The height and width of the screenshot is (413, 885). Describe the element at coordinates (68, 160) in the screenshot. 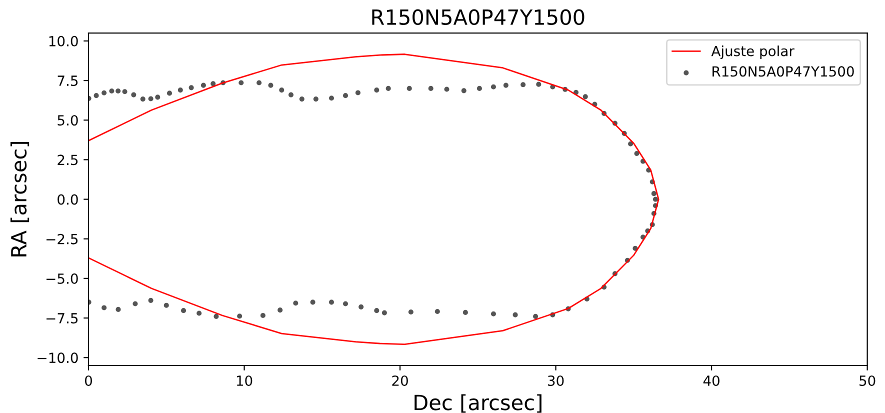

I see `y-tick-label: 2.5` at that location.